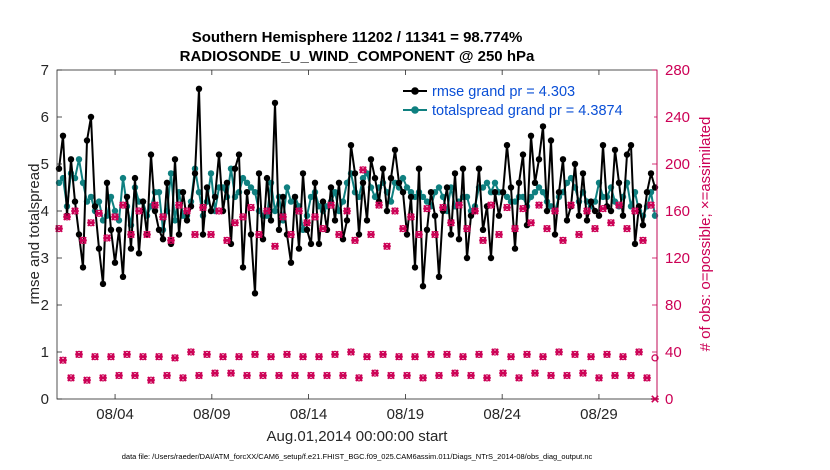 This screenshot has width=830, height=470. I want to click on left-y-tick-label: 1, so click(45, 352).